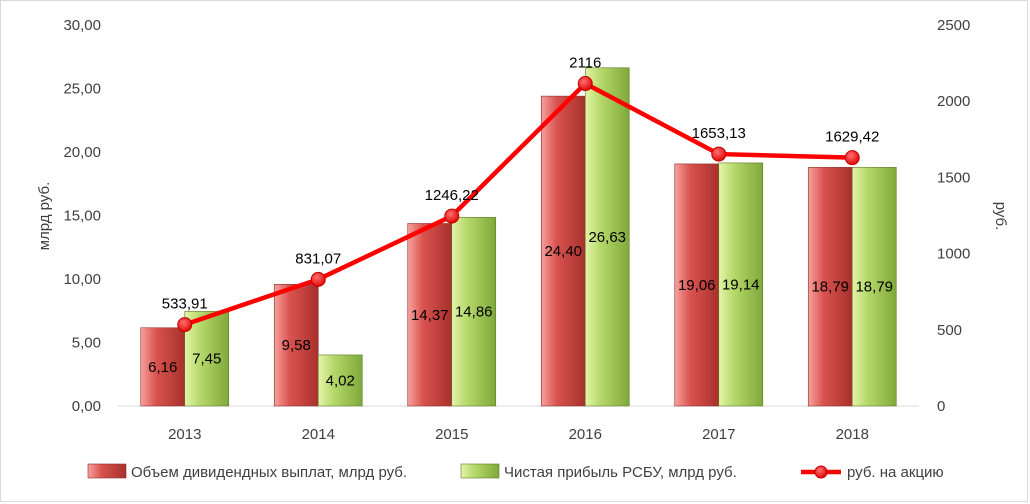 The height and width of the screenshot is (504, 1030). I want to click on y-axis-title: млрд руб., so click(44, 216).